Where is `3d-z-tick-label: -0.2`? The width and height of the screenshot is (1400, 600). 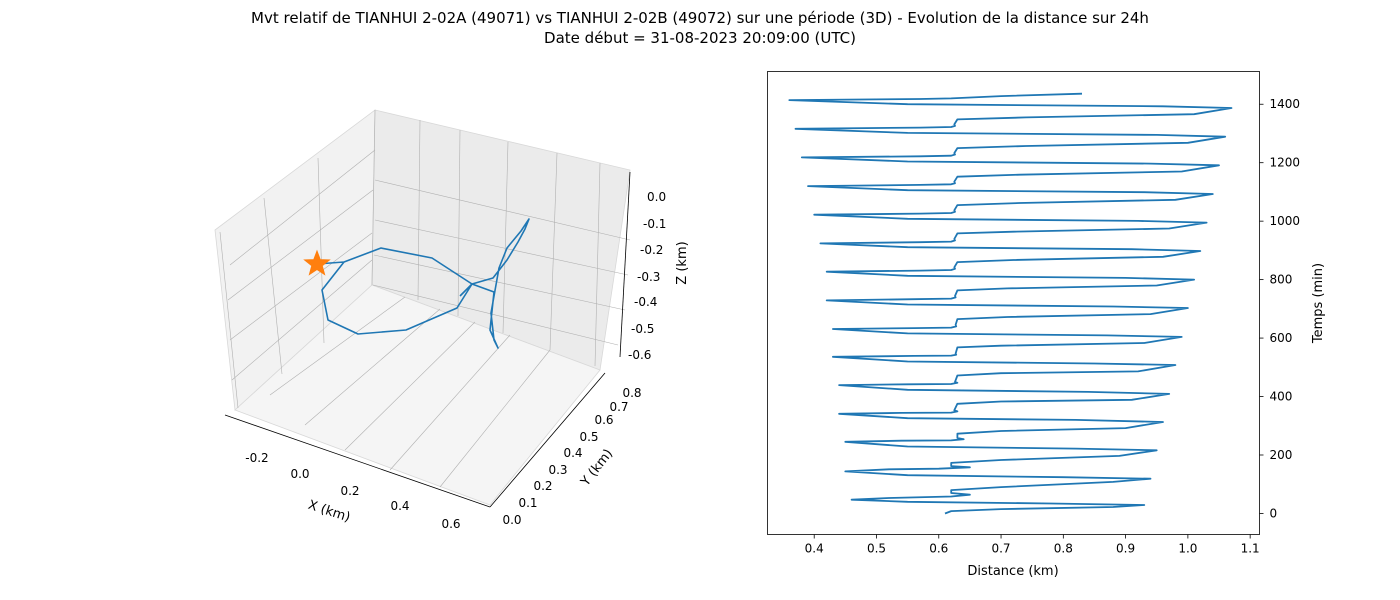 3d-z-tick-label: -0.2 is located at coordinates (651, 250).